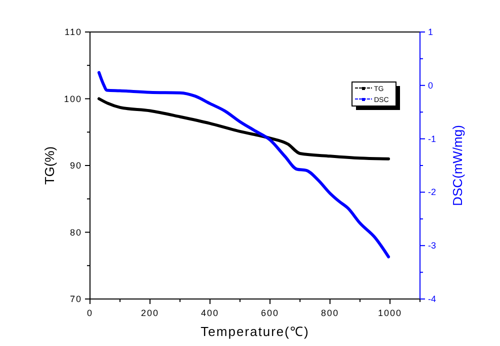 This screenshot has width=500, height=346. What do you see at coordinates (76, 165) in the screenshot?
I see `y-tick-label: 90` at bounding box center [76, 165].